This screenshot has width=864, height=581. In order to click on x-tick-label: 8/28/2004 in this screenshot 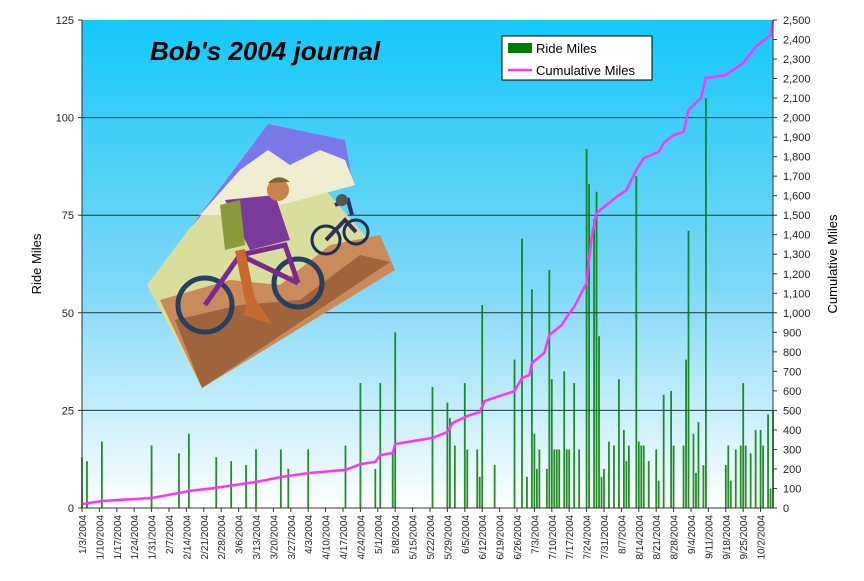, I will do `click(675, 537)`.